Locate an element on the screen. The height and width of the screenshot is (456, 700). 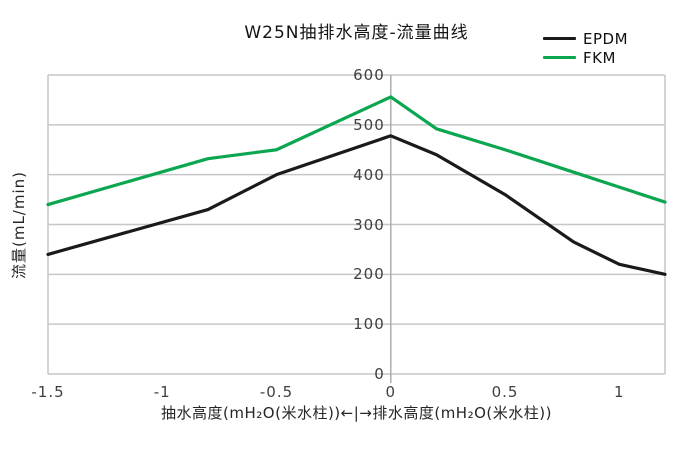
x-tick-label-0: 0 is located at coordinates (391, 392).